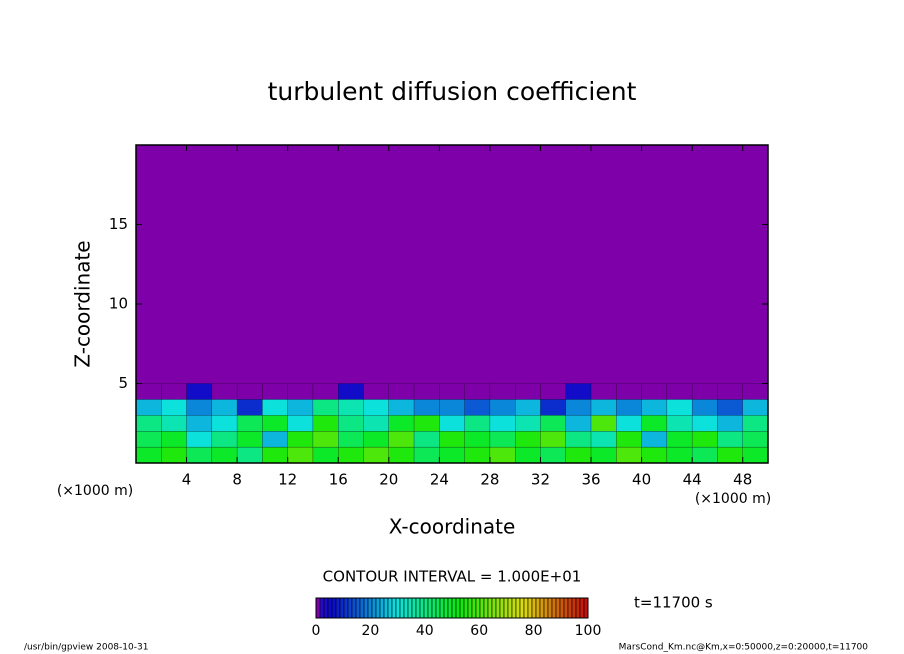 The height and width of the screenshot is (654, 904). Describe the element at coordinates (338, 480) in the screenshot. I see `x-tick-label: 16` at that location.